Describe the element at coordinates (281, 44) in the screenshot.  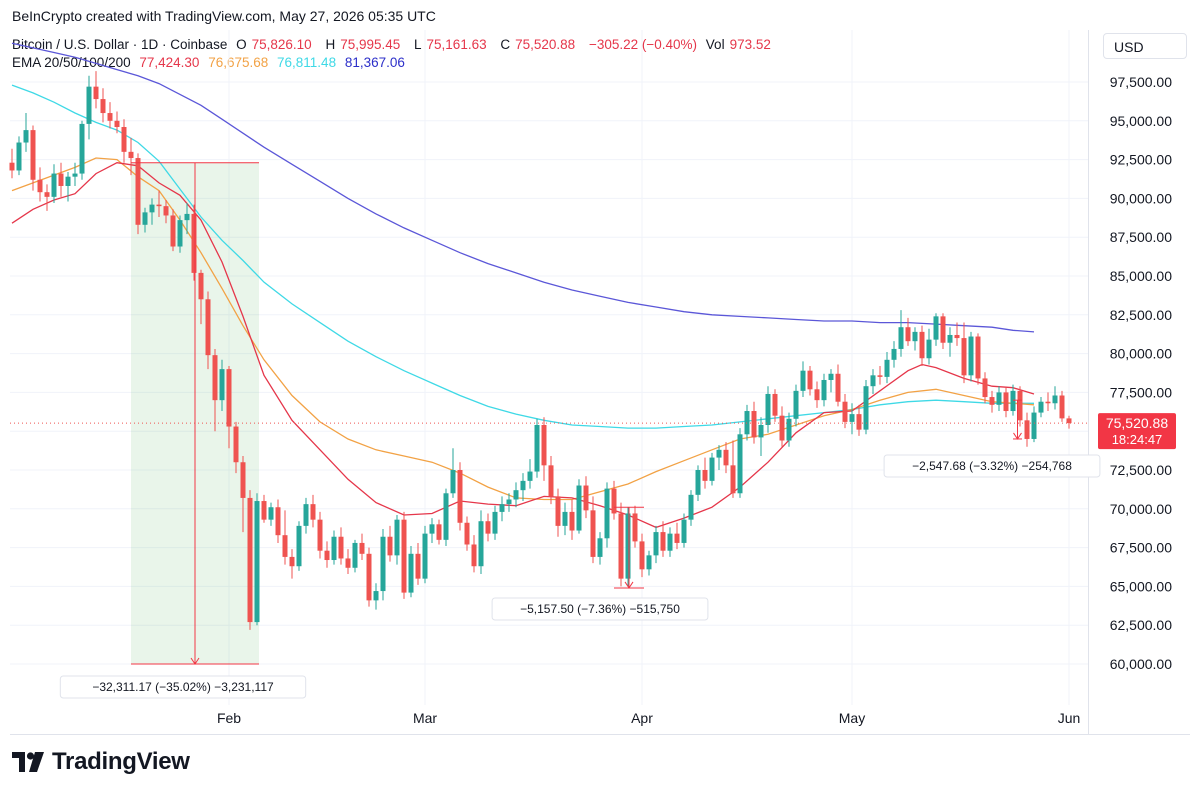
I see `open-value: 75,826.10` at that location.